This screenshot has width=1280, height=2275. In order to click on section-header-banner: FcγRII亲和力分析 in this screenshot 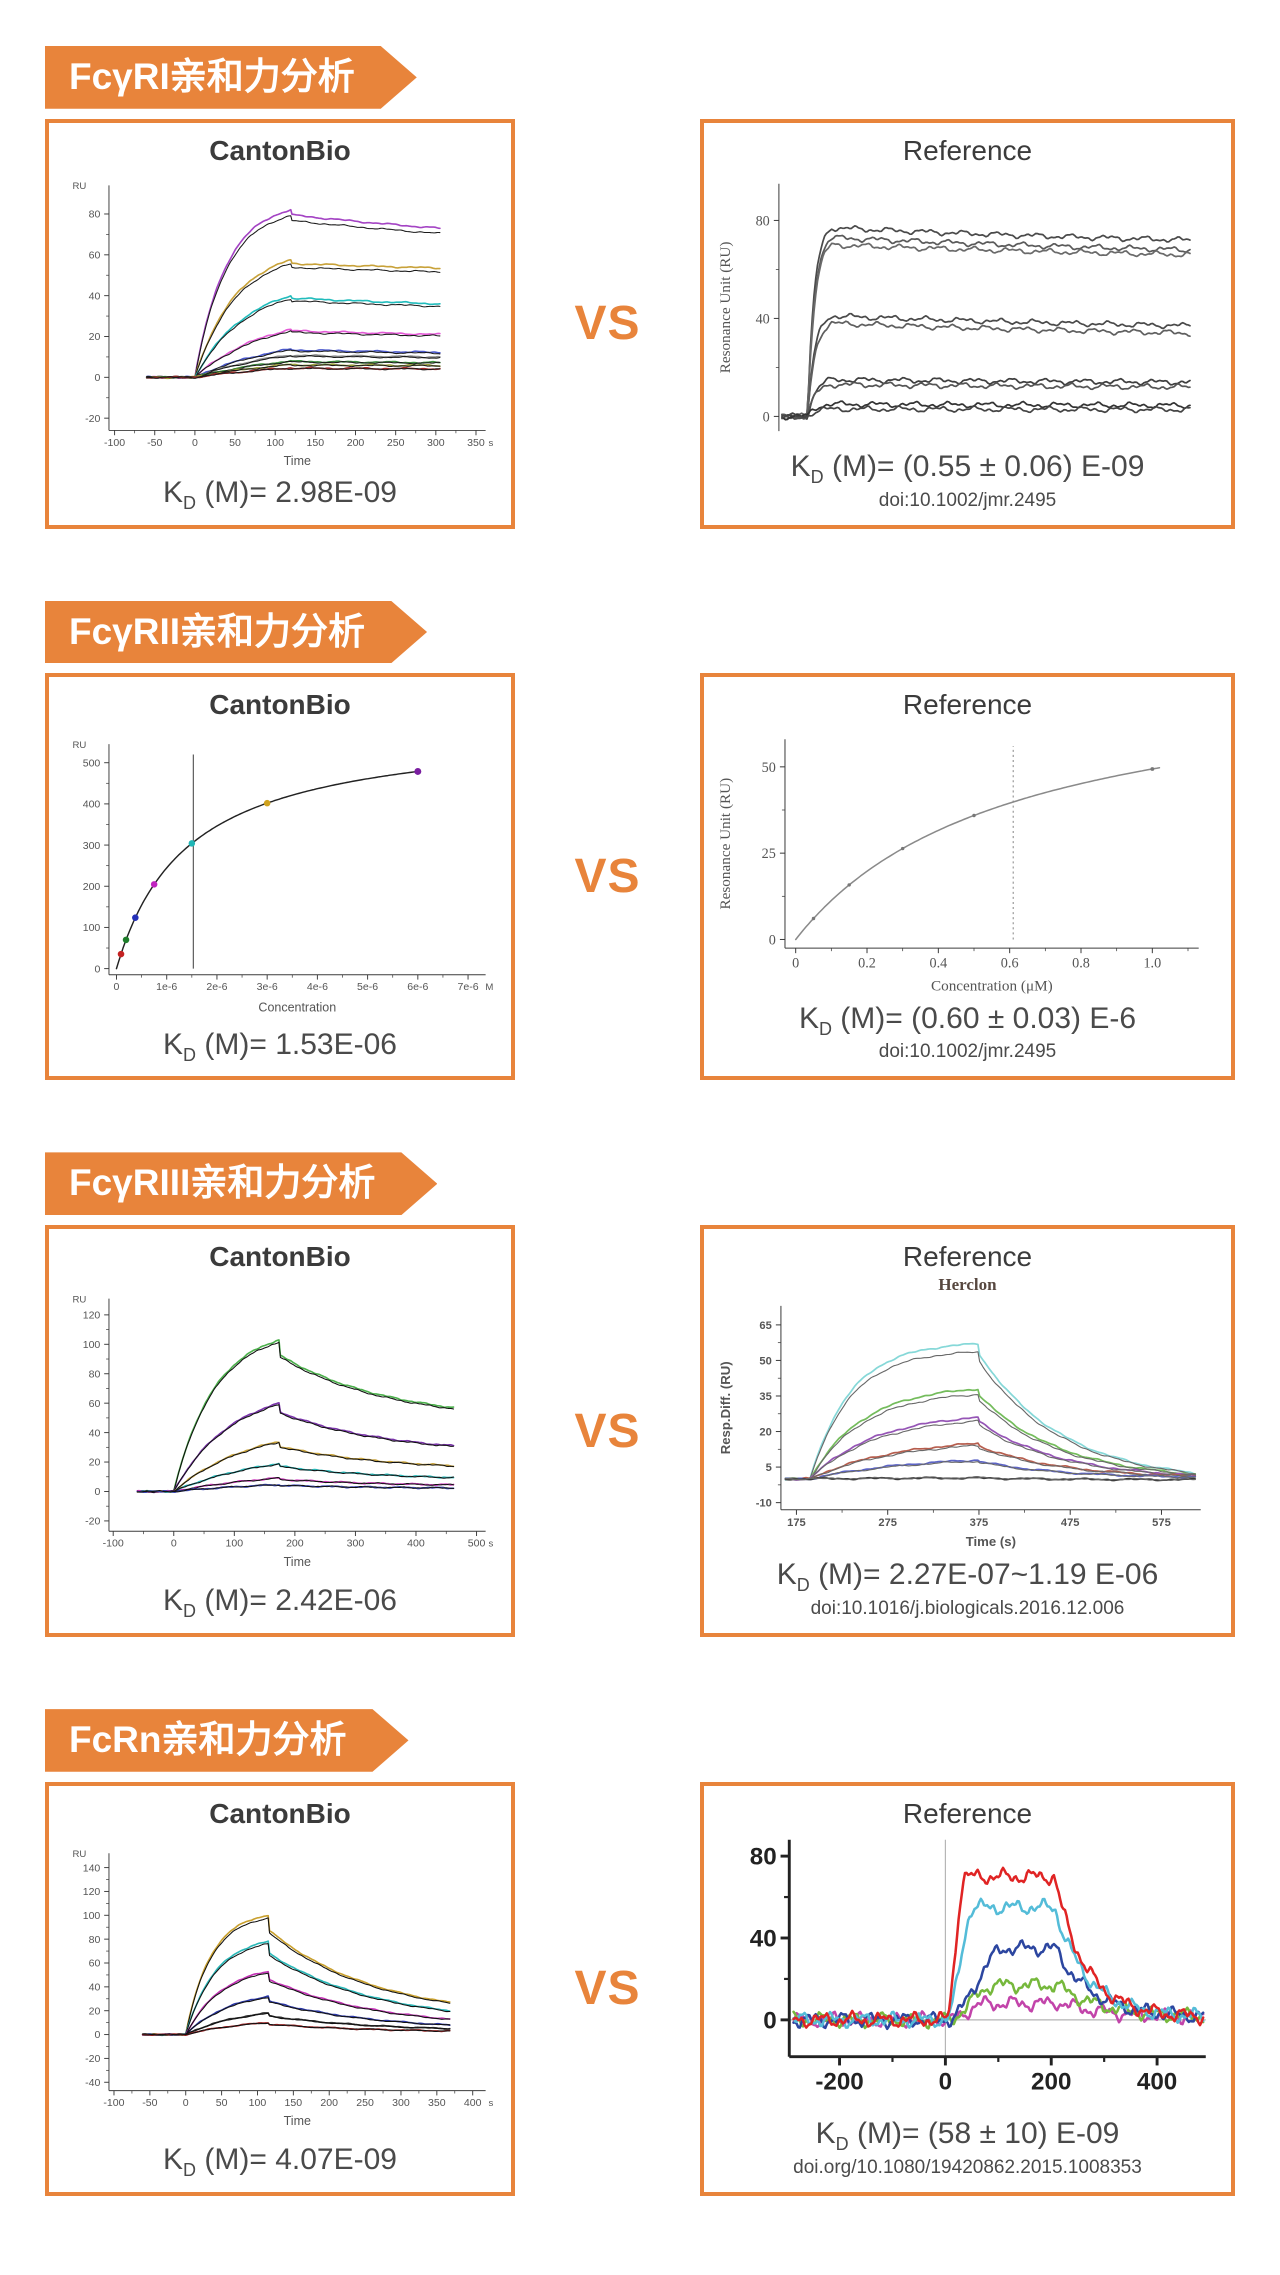, I will do `click(236, 632)`.